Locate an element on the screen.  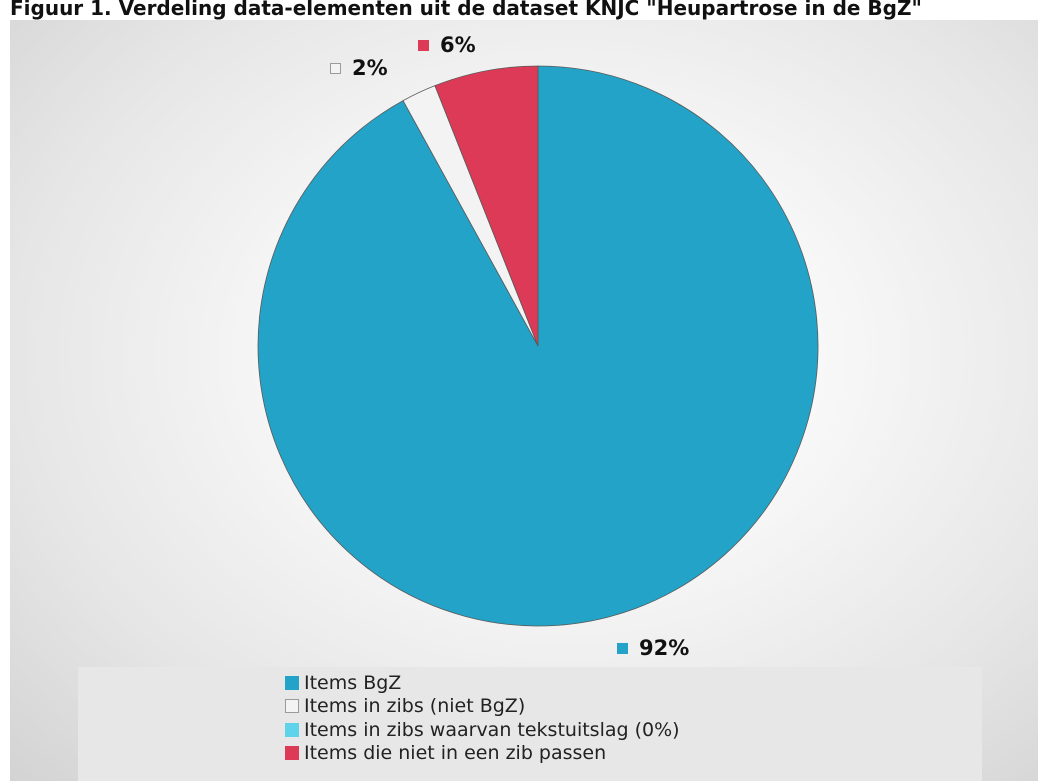
legend-item-items-tekstuitslag: Items in zibs waarvan tekstuitslag (0%) is located at coordinates (482, 730).